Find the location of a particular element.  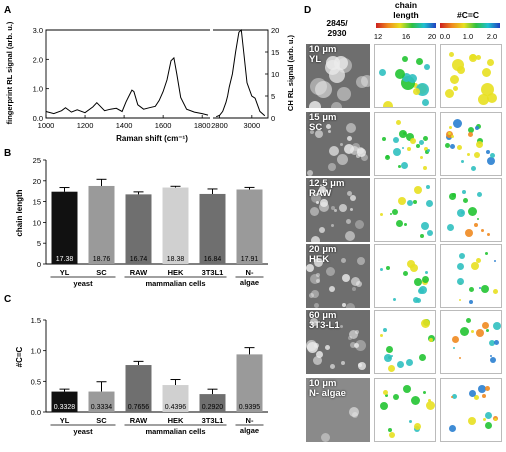

category-label: 3T3L1 is located at coordinates (213, 272).